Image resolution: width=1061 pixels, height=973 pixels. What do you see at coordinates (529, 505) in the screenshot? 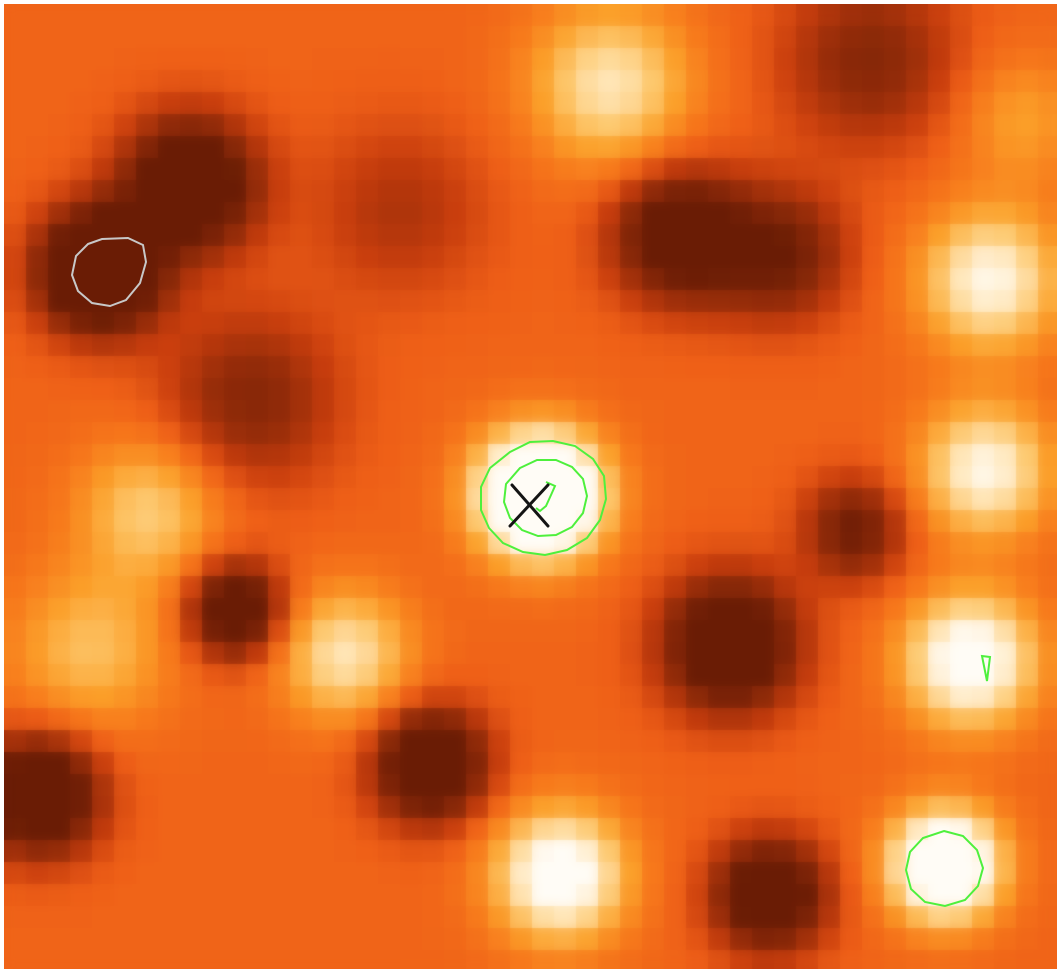
I see `cross-marker-icon` at bounding box center [529, 505].